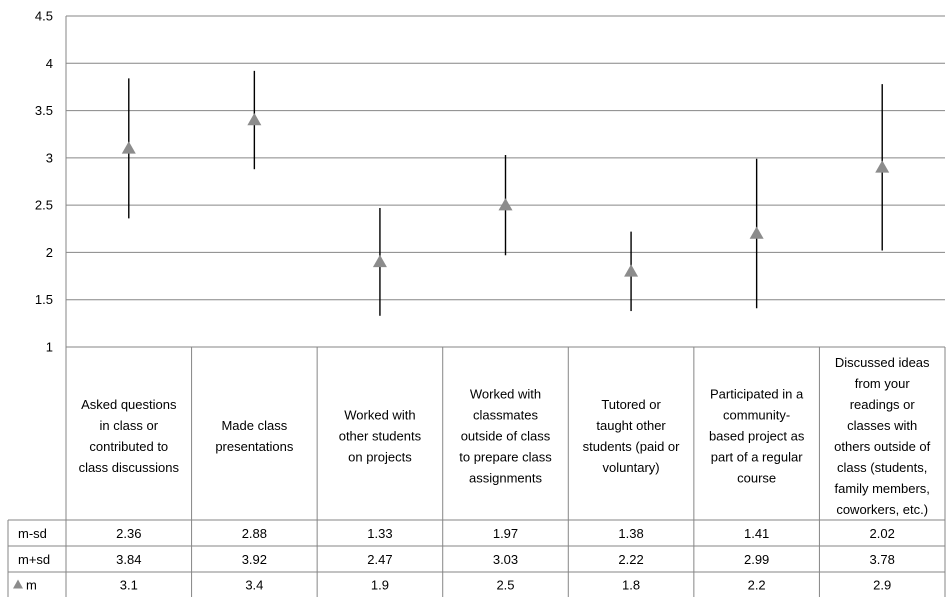 The height and width of the screenshot is (597, 947). I want to click on category-label-line: others outside of, so click(882, 446).